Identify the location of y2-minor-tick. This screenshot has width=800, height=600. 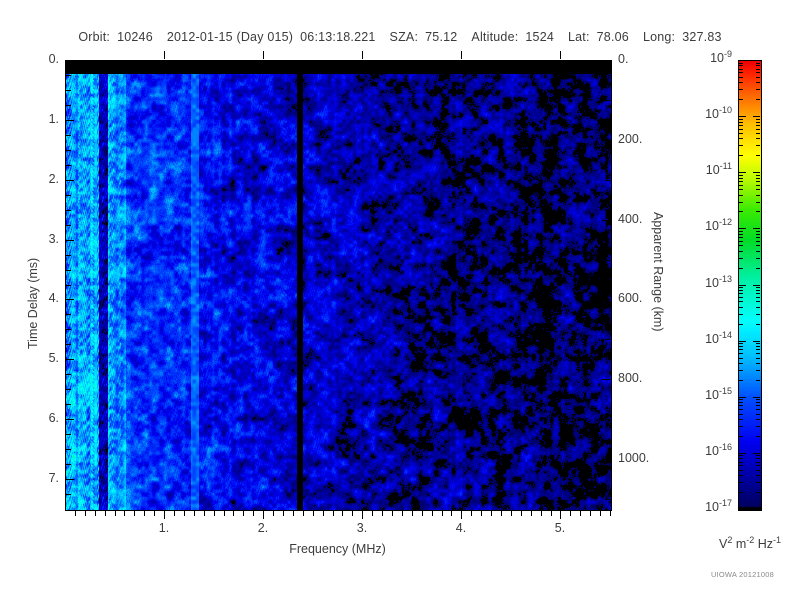
(607, 339).